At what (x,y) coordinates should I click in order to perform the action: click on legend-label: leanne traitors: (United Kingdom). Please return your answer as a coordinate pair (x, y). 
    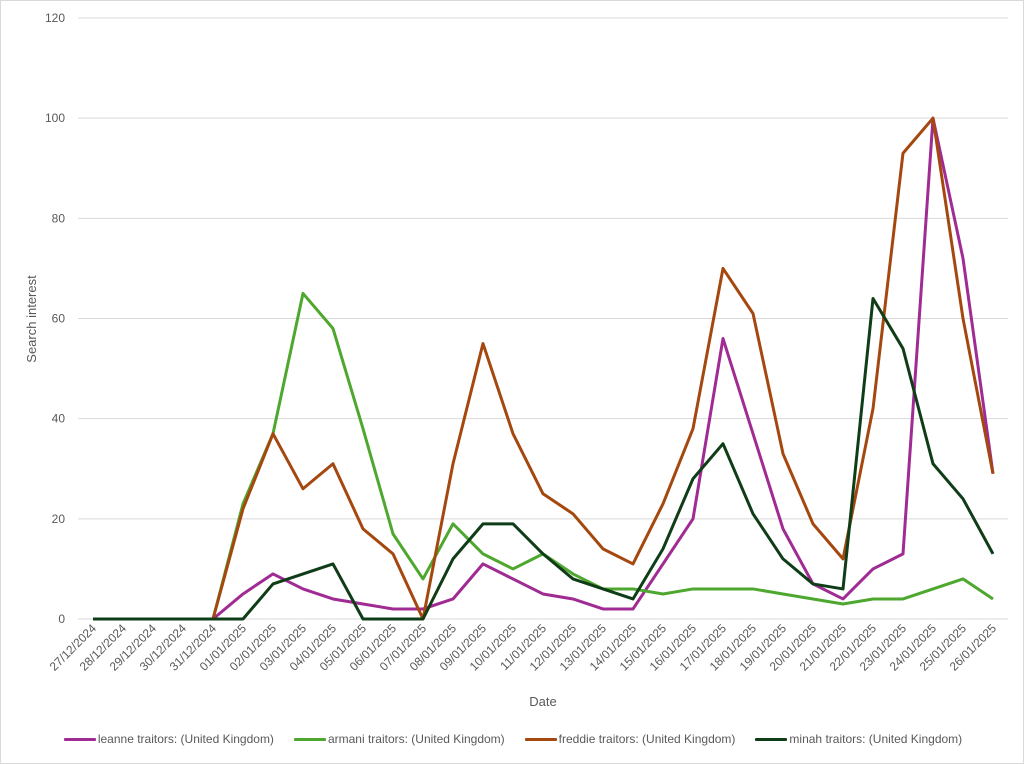
    Looking at the image, I should click on (185, 739).